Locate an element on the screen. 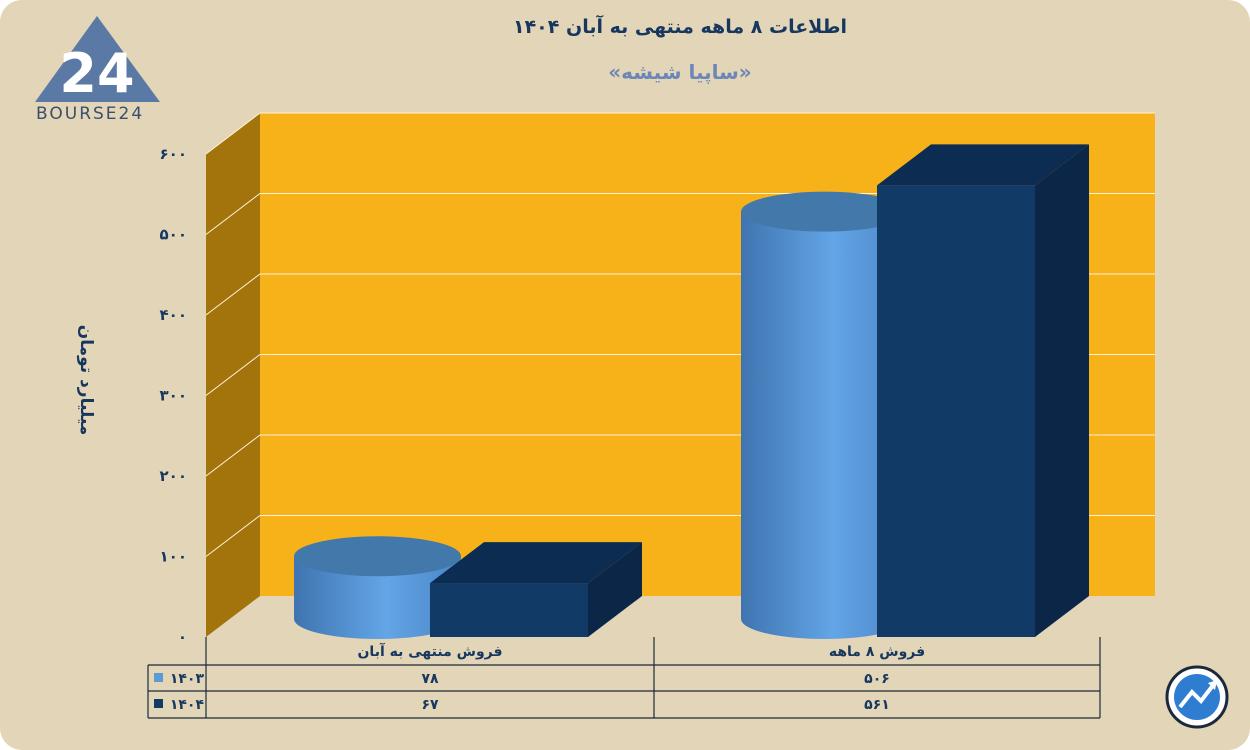  series-name-label: ۱۴۰۴ is located at coordinates (187, 705).